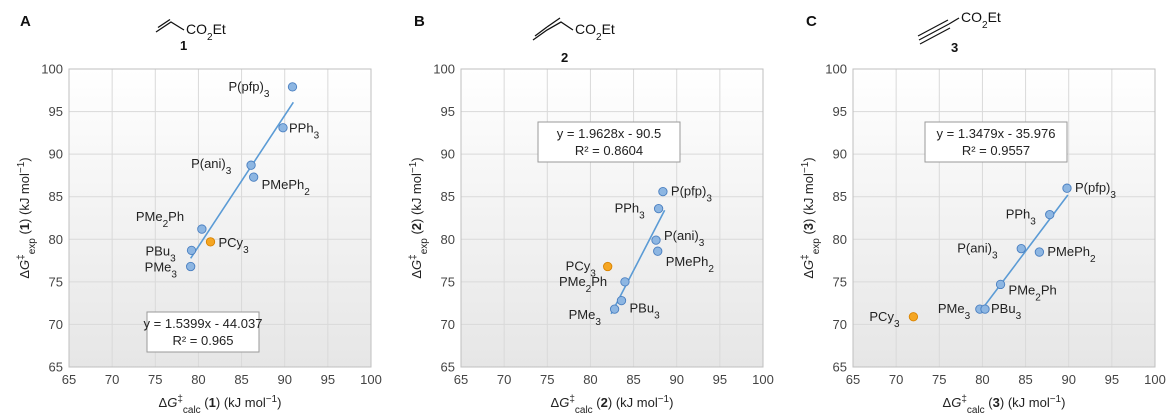 The width and height of the screenshot is (1172, 417). What do you see at coordinates (811, 21) in the screenshot?
I see `panel-letter: C` at bounding box center [811, 21].